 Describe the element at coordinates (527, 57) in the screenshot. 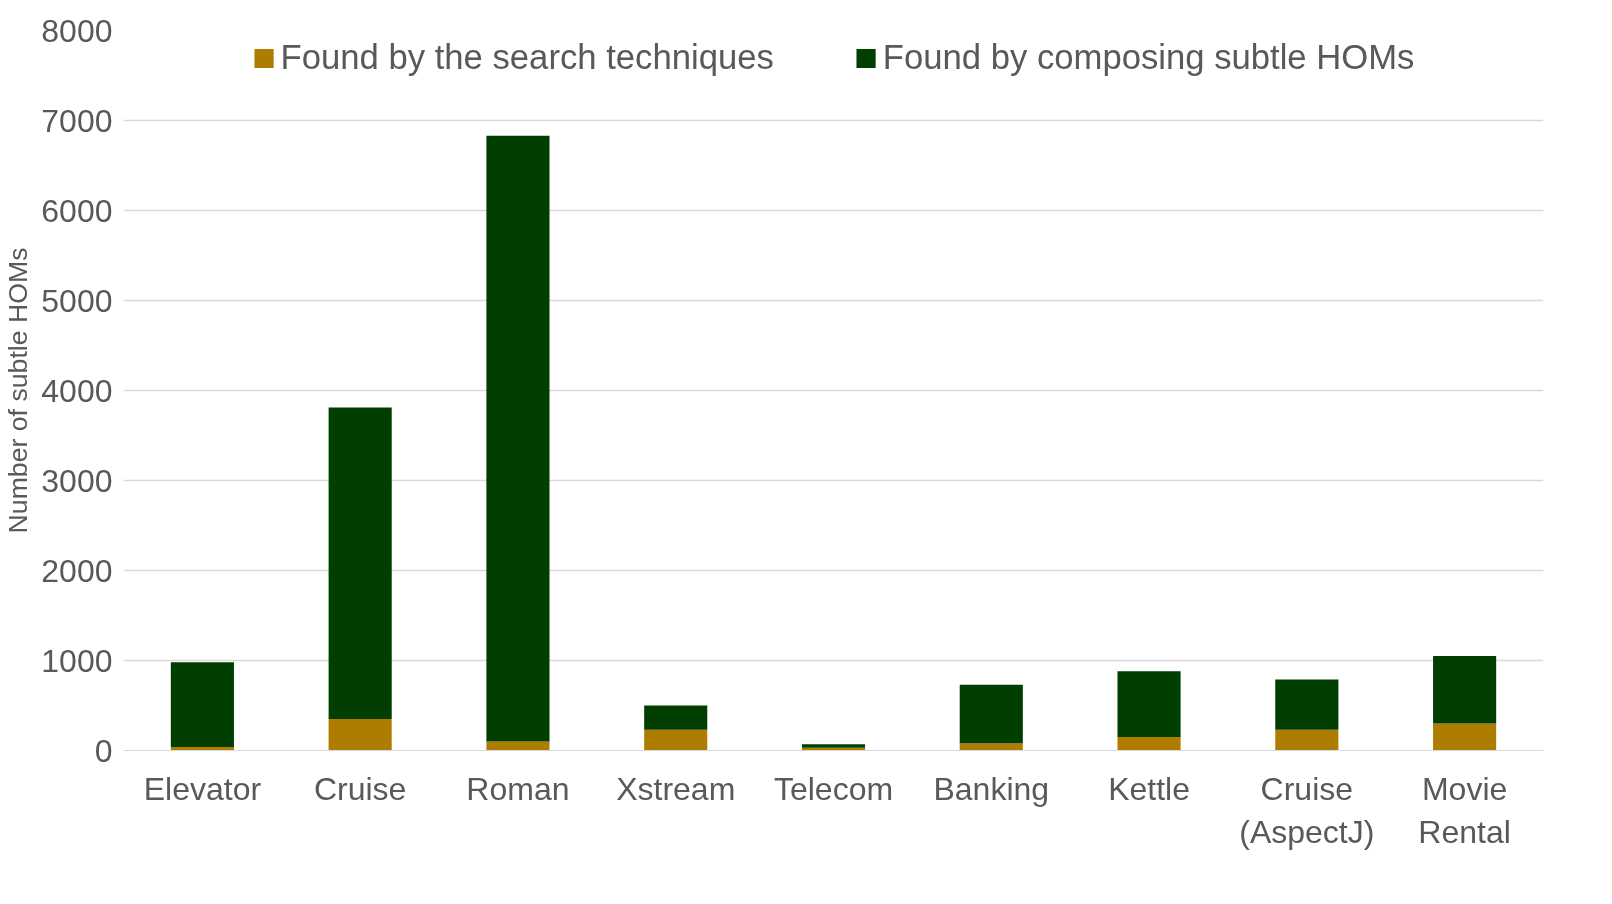

I see `legend-label: Found by the search techniques` at that location.